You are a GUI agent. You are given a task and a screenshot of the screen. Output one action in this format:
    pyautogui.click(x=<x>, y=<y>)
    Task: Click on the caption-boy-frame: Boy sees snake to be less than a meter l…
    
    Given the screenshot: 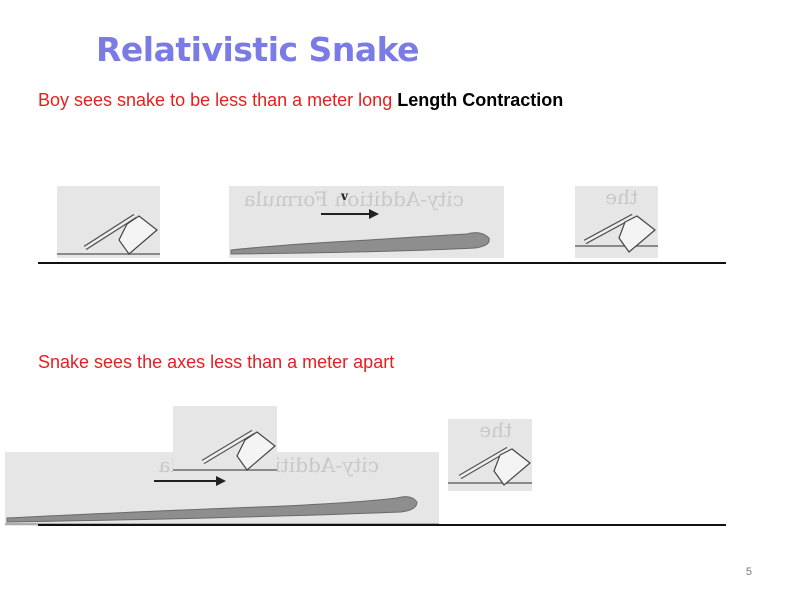 What is the action you would take?
    pyautogui.click(x=300, y=100)
    